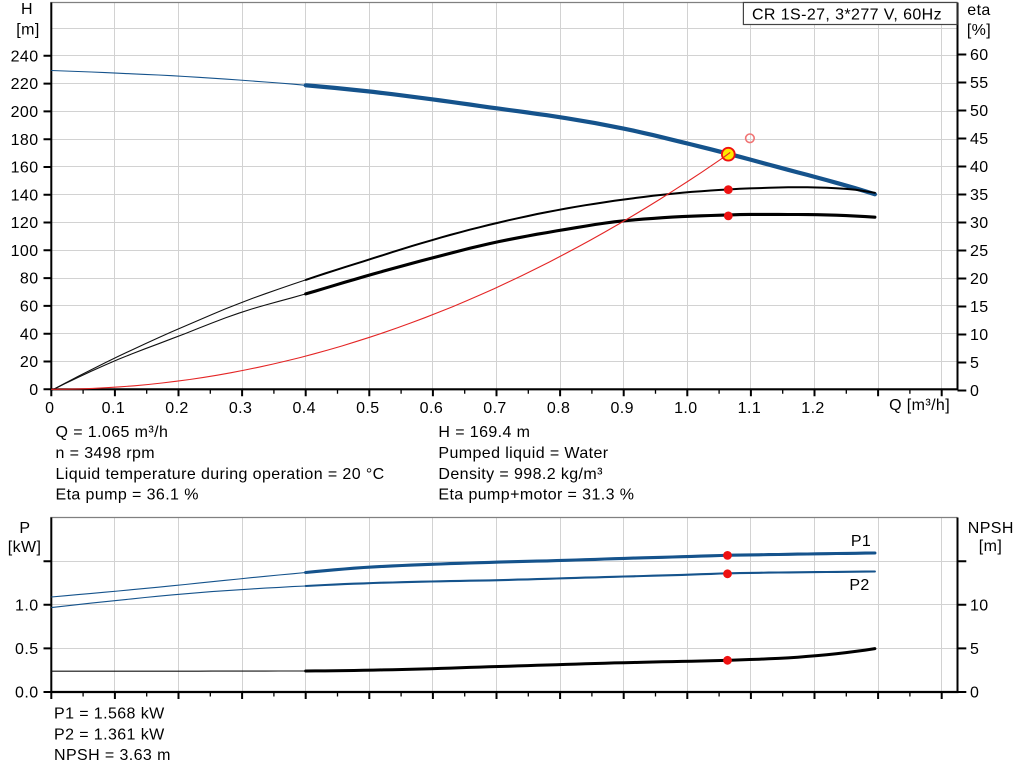 The width and height of the screenshot is (1024, 781). Describe the element at coordinates (484, 432) in the screenshot. I see `svg-text: H = 169.4 m` at that location.